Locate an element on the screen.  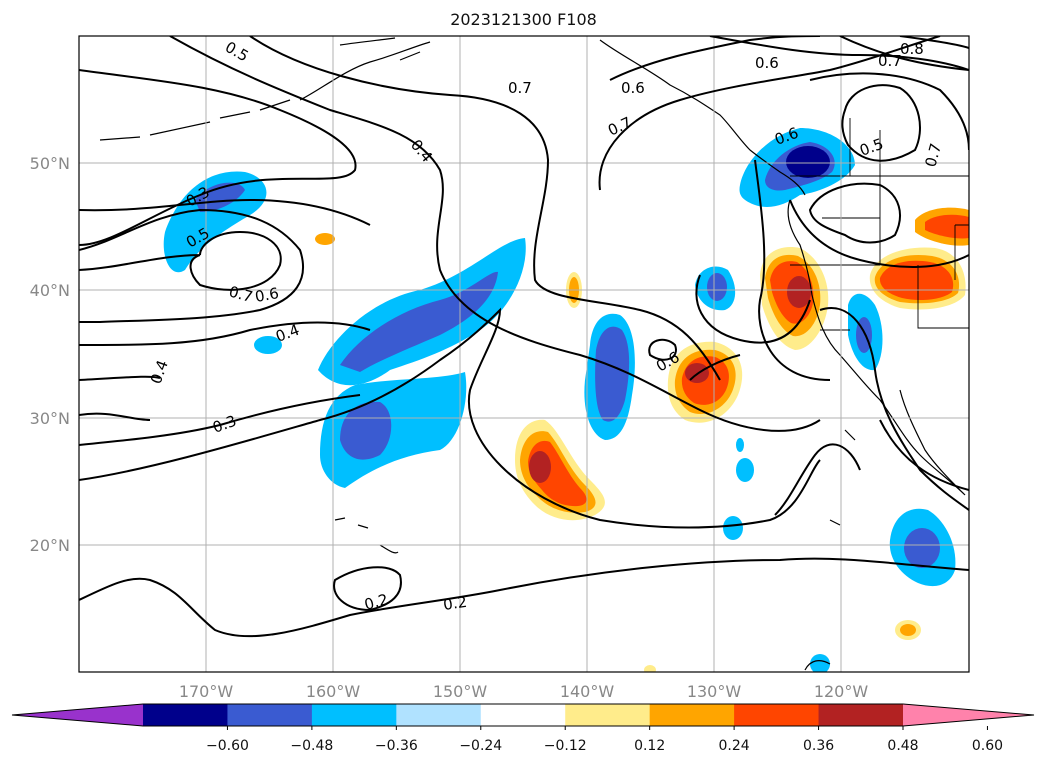
lon-label: 120°W is located at coordinates (841, 691).